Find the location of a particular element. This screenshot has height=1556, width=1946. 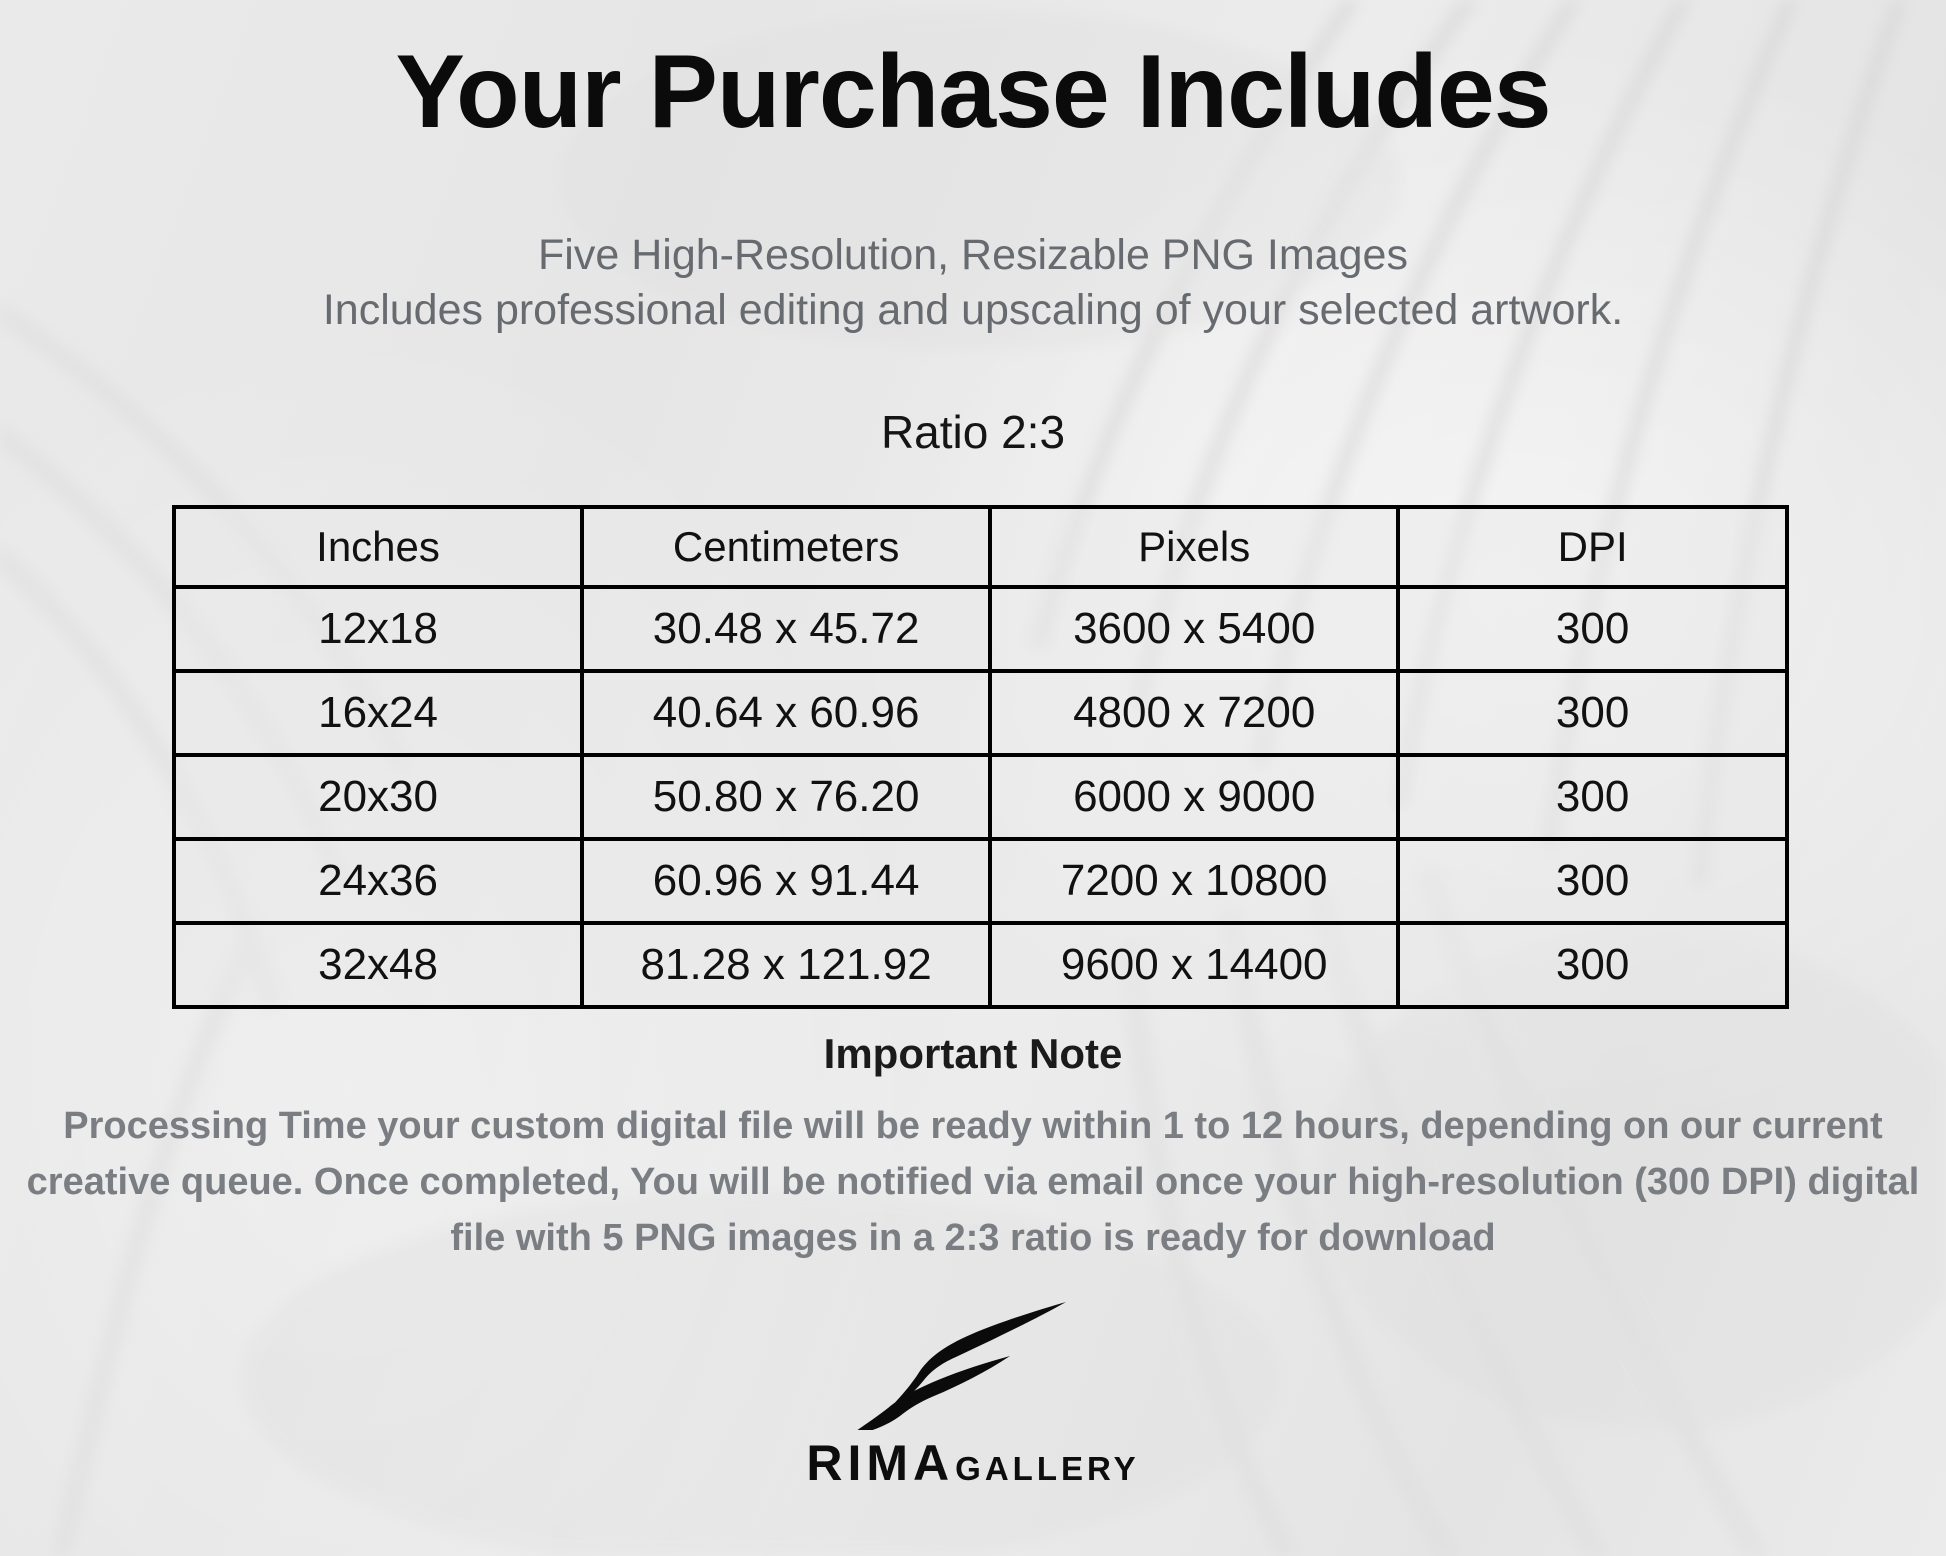

table-row: 24x36 60.96 x 91.44 7200 x 10800 300 is located at coordinates (980, 881).